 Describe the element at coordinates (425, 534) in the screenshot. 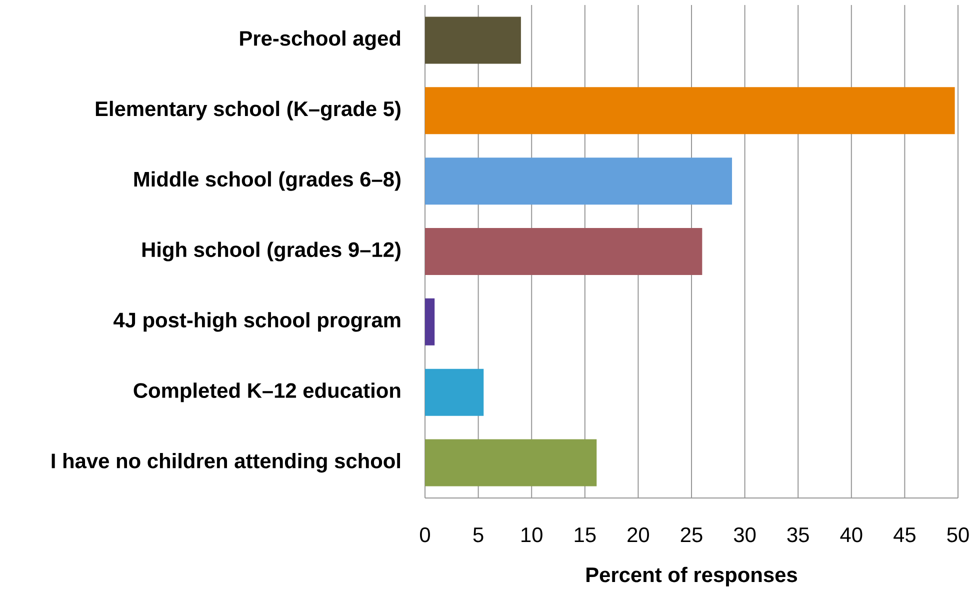

I see `x-tick-label: 0` at that location.